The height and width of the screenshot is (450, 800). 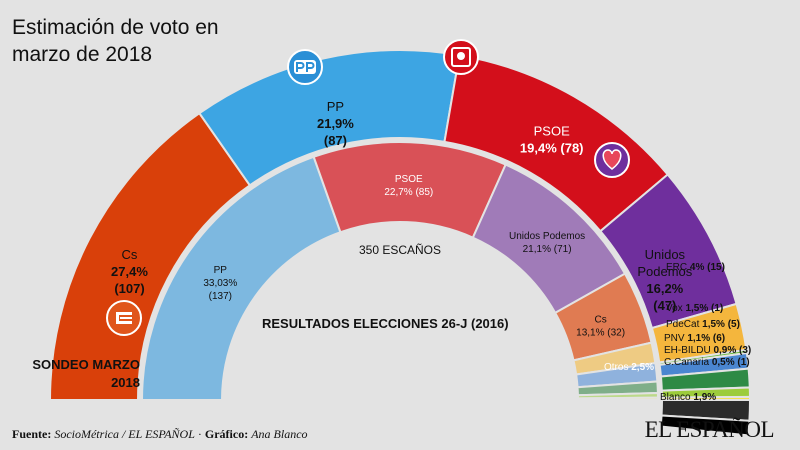 I want to click on inner-label-unidos-podemos-percent: 21,1% (71), so click(x=547, y=249).